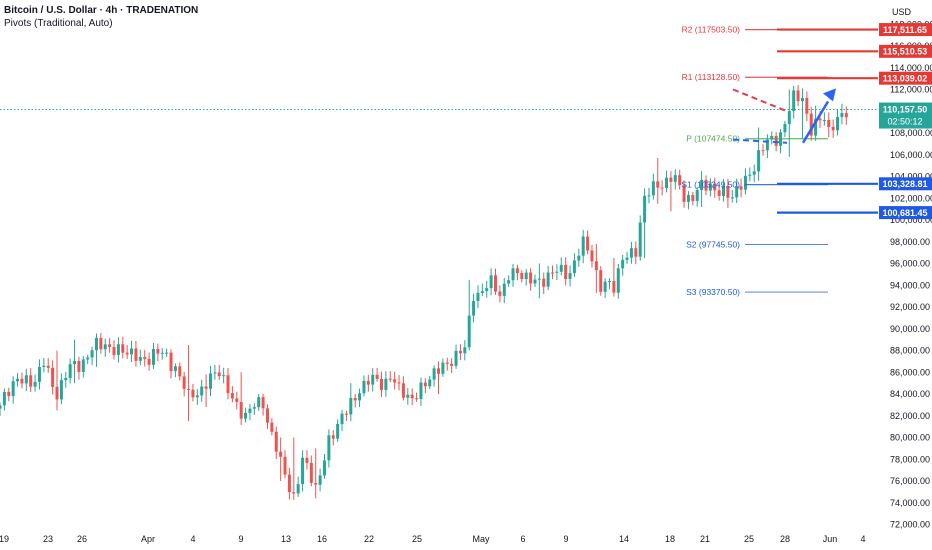 The height and width of the screenshot is (550, 932). Describe the element at coordinates (710, 185) in the screenshot. I see `pivot-label-s1: S1 (103249.50)` at that location.